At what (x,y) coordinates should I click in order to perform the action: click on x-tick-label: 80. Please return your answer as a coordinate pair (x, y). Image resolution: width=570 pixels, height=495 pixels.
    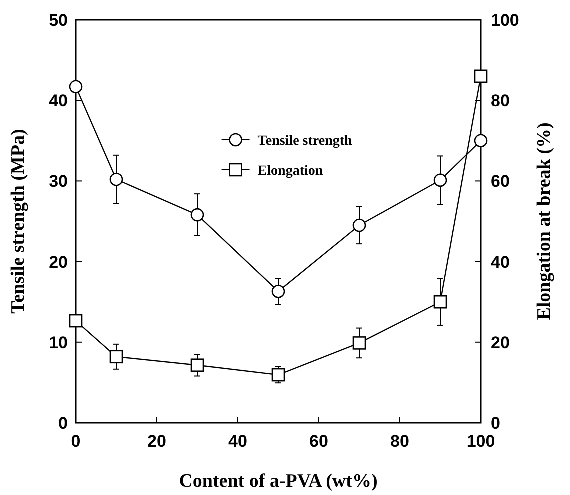
    Looking at the image, I should click on (400, 441).